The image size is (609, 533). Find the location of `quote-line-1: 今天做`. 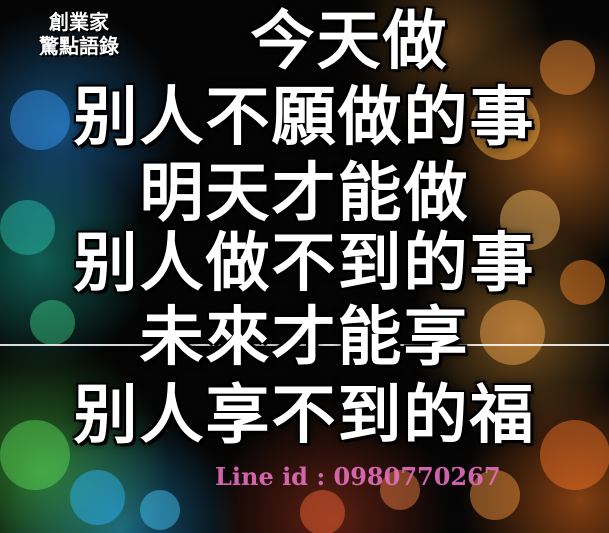

quote-line-1: 今天做 is located at coordinates (349, 42).